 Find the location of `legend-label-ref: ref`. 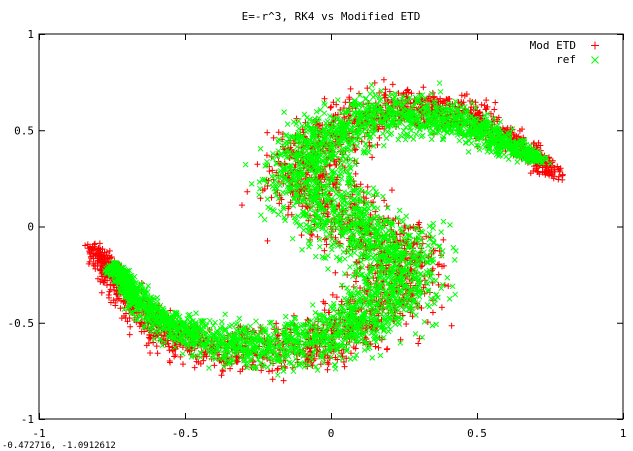

legend-label-ref: ref is located at coordinates (566, 59).